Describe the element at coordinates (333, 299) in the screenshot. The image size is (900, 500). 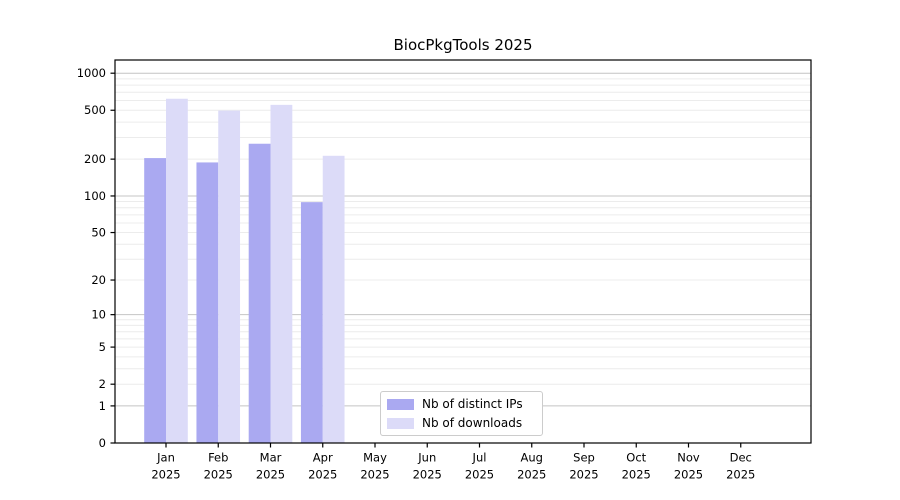
I see `bar-apr-downloads` at that location.